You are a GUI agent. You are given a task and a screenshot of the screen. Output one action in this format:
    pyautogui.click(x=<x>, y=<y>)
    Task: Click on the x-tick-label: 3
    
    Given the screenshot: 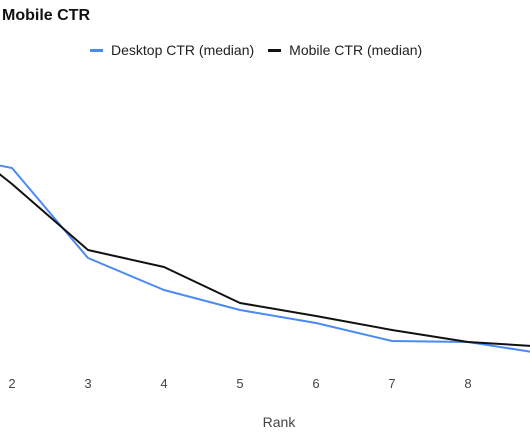 What is the action you would take?
    pyautogui.click(x=87, y=383)
    